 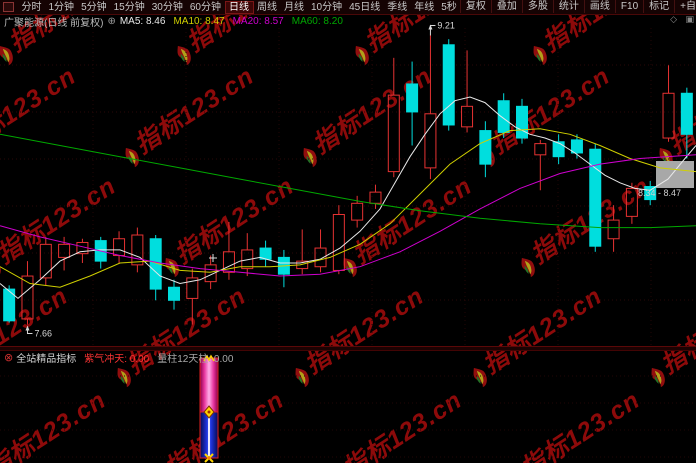 What do you see at coordinates (317, 21) in the screenshot?
I see `ma-label-undefined: MA60: 8.20` at bounding box center [317, 21].